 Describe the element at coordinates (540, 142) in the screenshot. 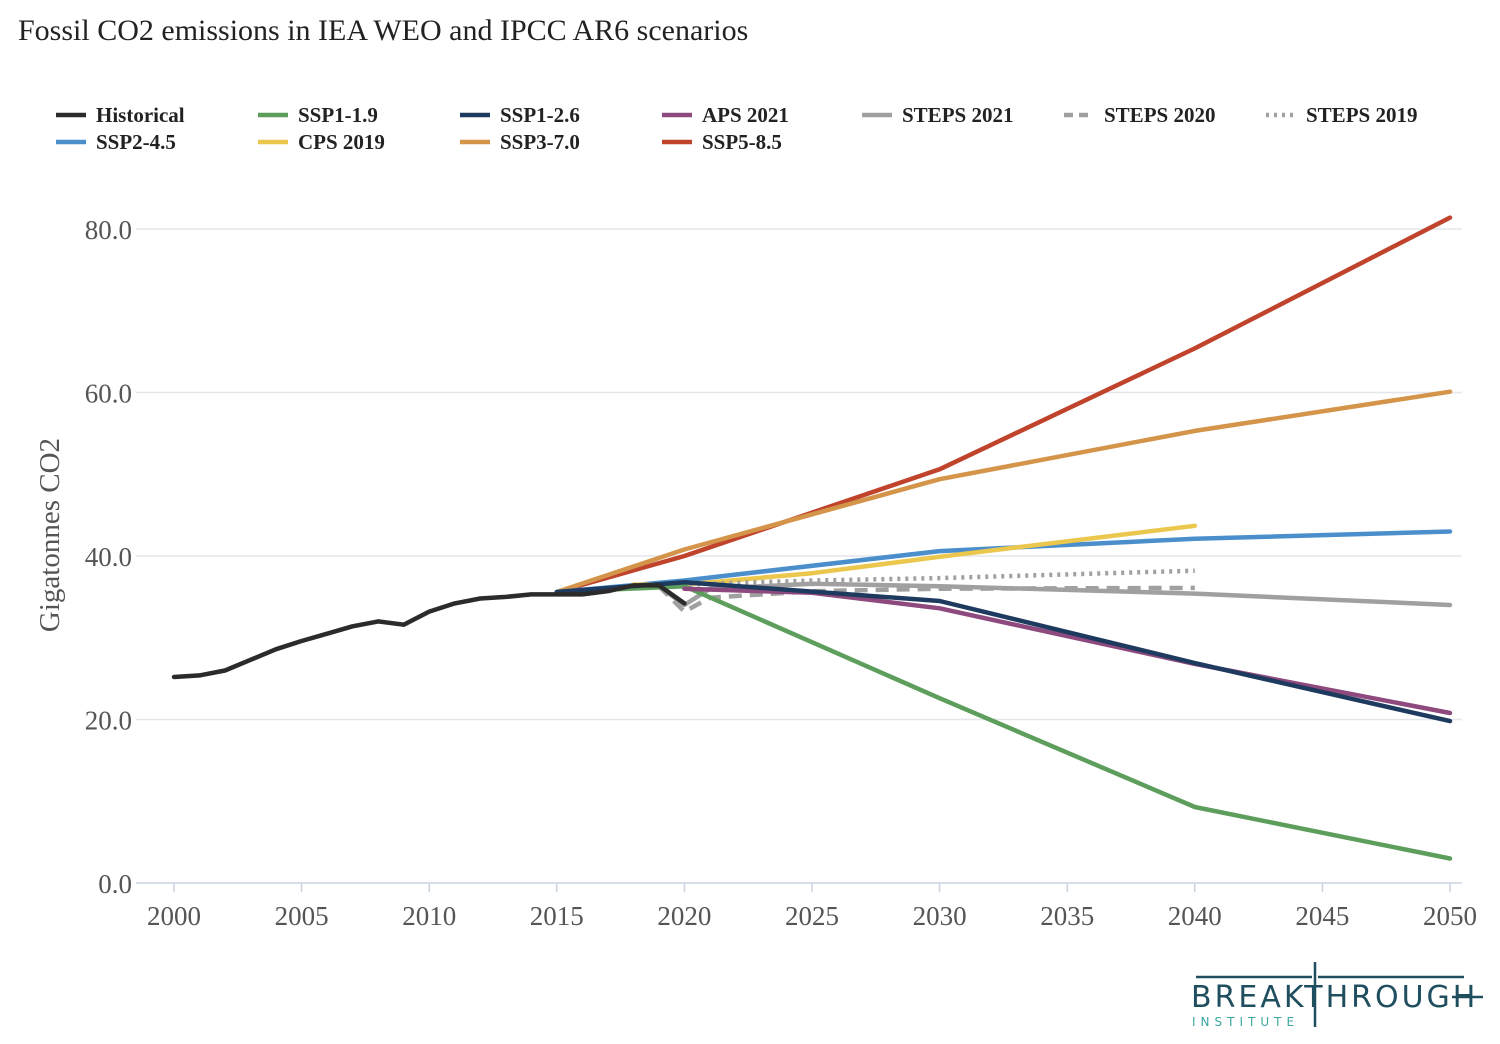

I see `legend-label-ssp3-7-0: SSP3-7.0` at that location.